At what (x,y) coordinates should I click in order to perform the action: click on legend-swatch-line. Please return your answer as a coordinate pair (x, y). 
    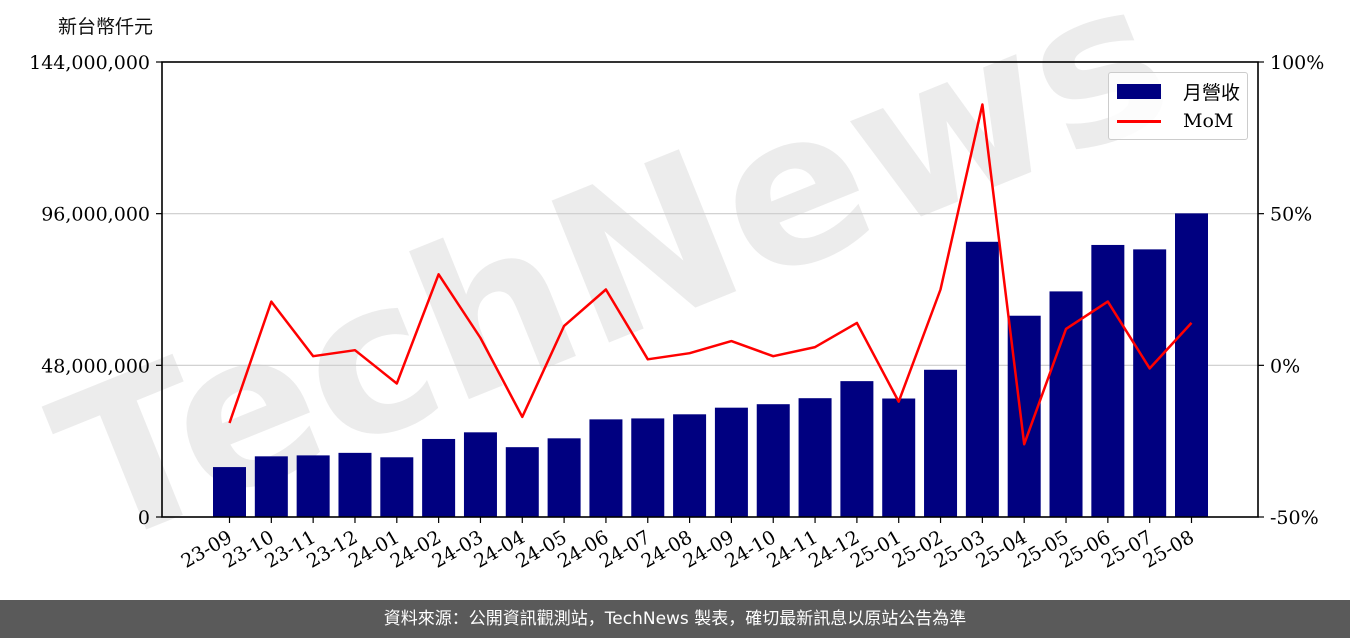
    Looking at the image, I should click on (1139, 121).